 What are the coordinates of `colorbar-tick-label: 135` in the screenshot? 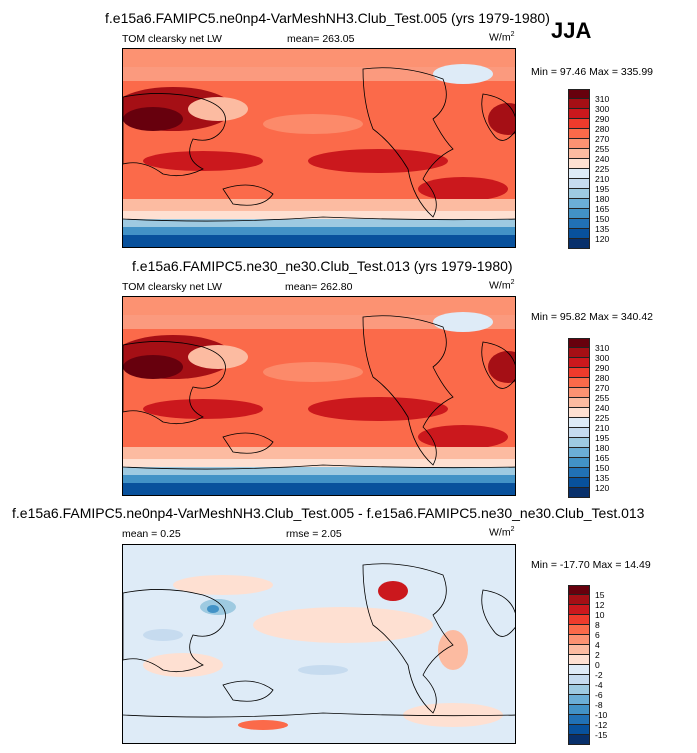 It's located at (602, 229).